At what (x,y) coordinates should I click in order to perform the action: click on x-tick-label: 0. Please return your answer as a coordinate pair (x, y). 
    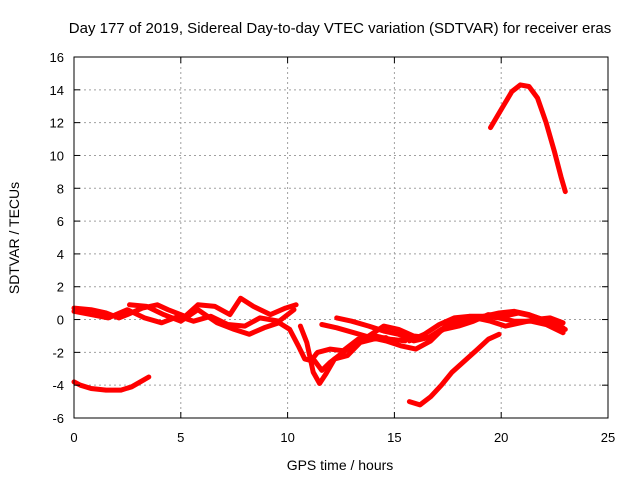
    Looking at the image, I should click on (73, 437).